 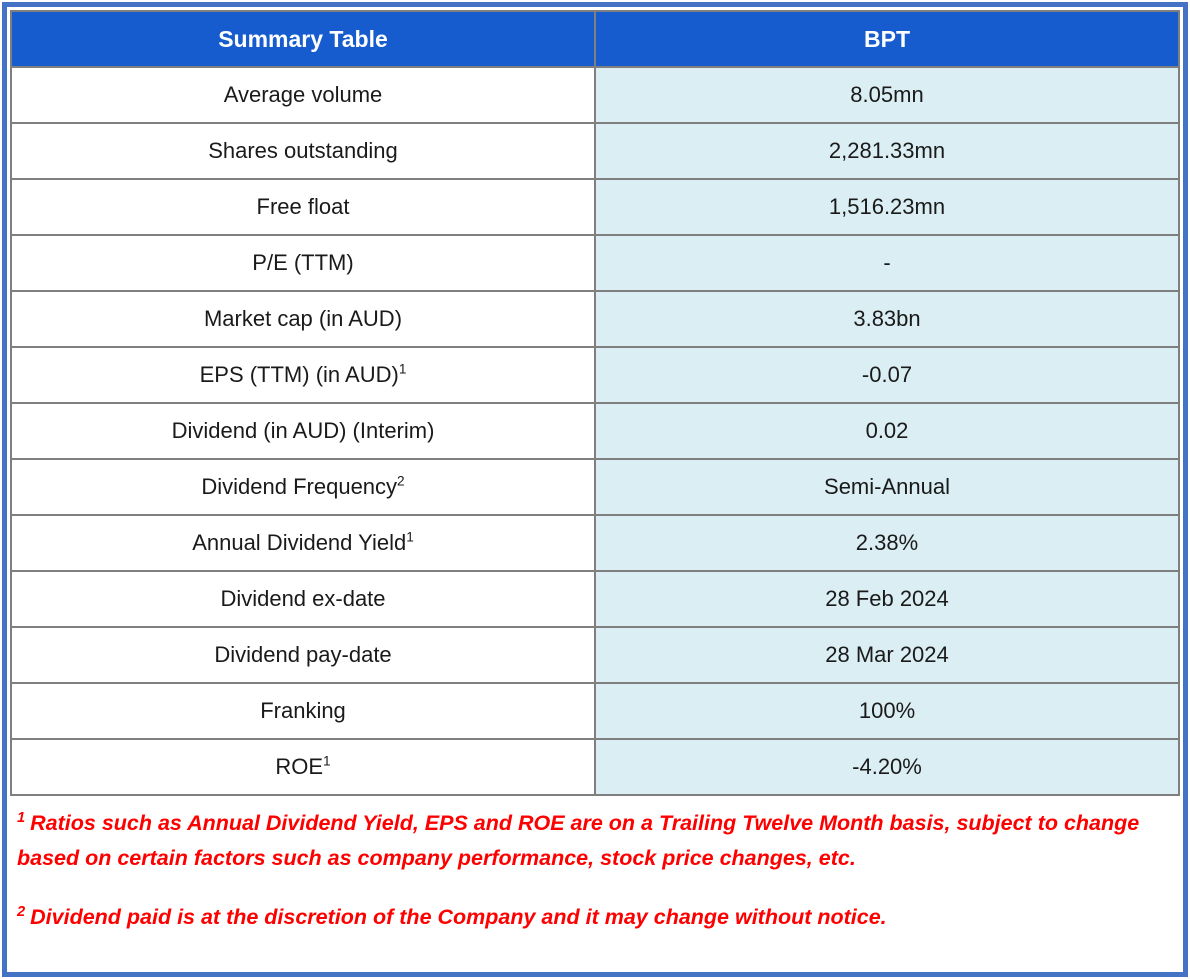 I want to click on row-label-cell: Shares outstanding, so click(x=303, y=151).